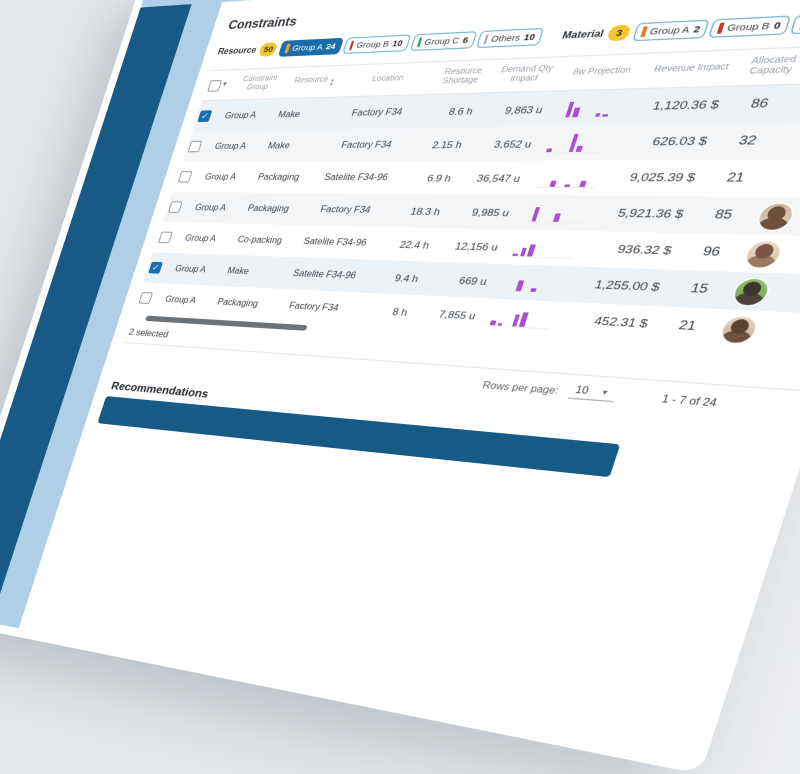  Describe the element at coordinates (620, 32) in the screenshot. I see `material-count-badge: 3` at that location.